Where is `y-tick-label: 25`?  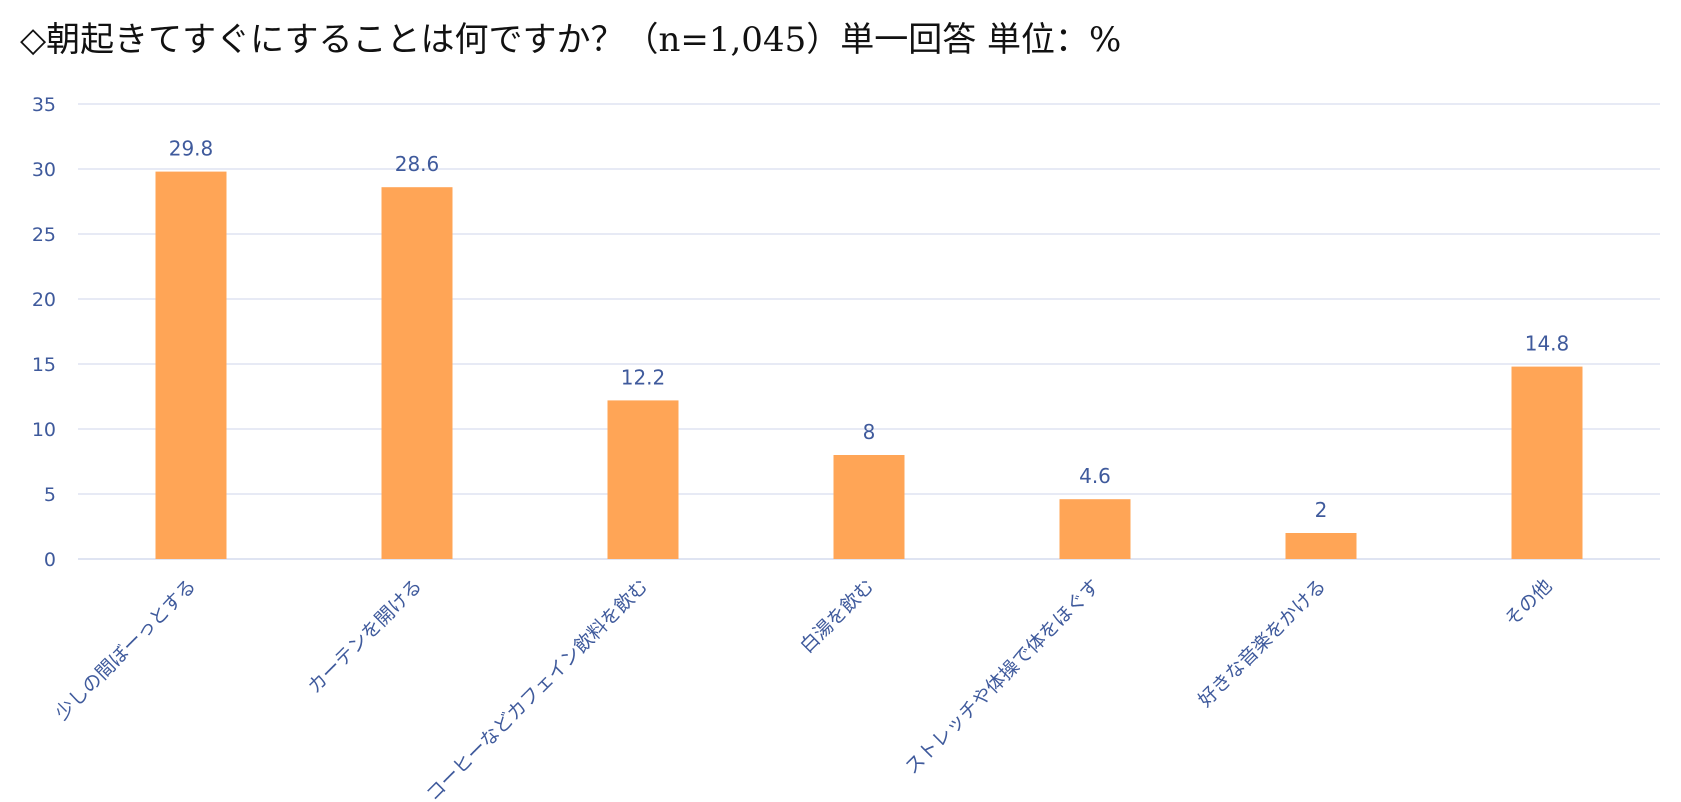
y-tick-label: 25 is located at coordinates (44, 235).